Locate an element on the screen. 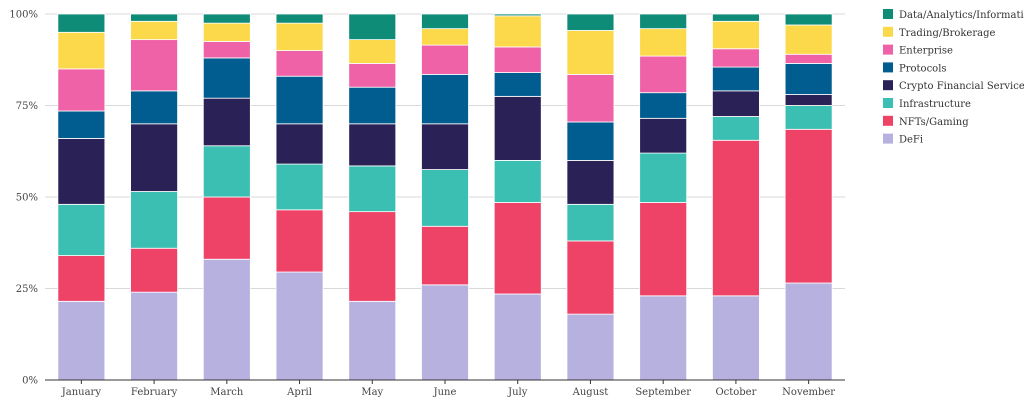 The height and width of the screenshot is (401, 1024). bar-stack-september is located at coordinates (663, 197).